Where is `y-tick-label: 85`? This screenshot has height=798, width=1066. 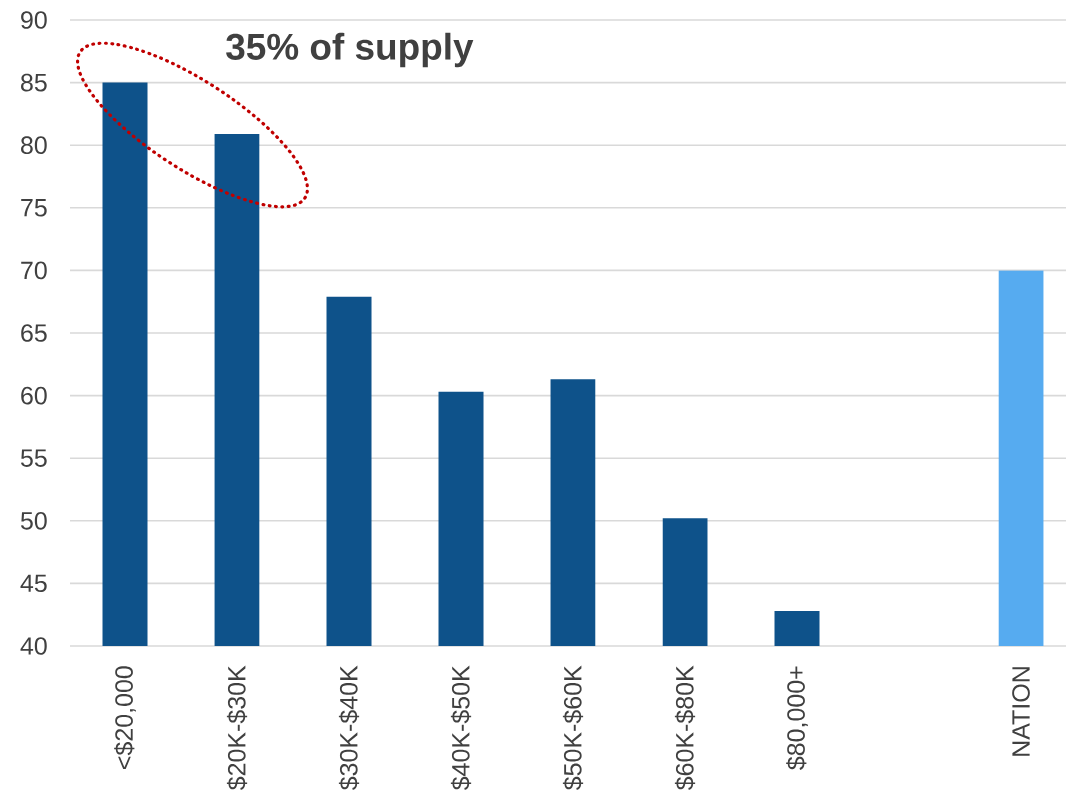
y-tick-label: 85 is located at coordinates (34, 82).